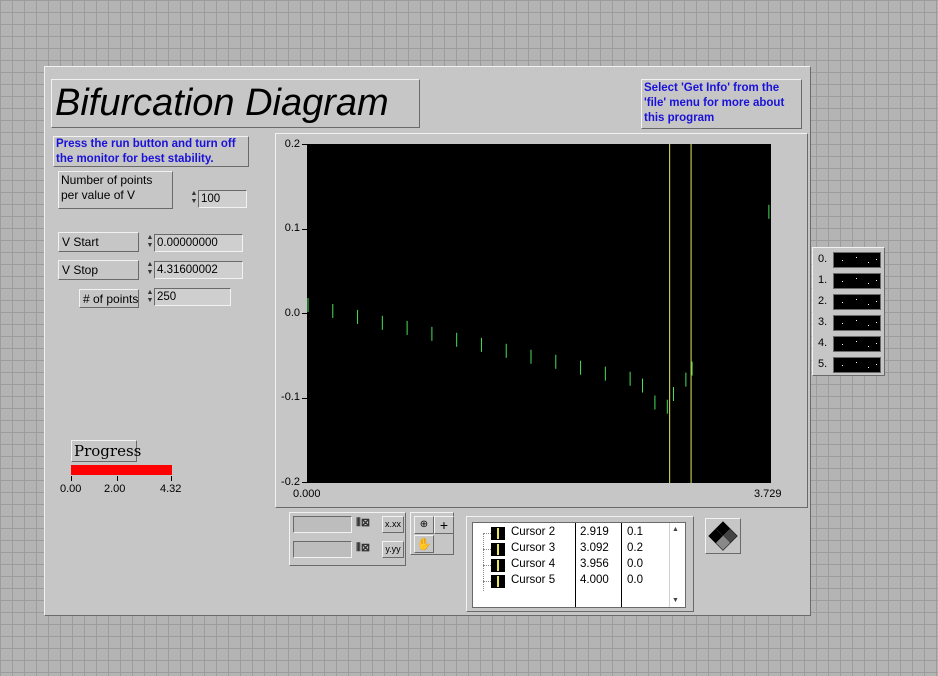 This screenshot has width=938, height=676. I want to click on progress-tick-min: 0.00, so click(71, 489).